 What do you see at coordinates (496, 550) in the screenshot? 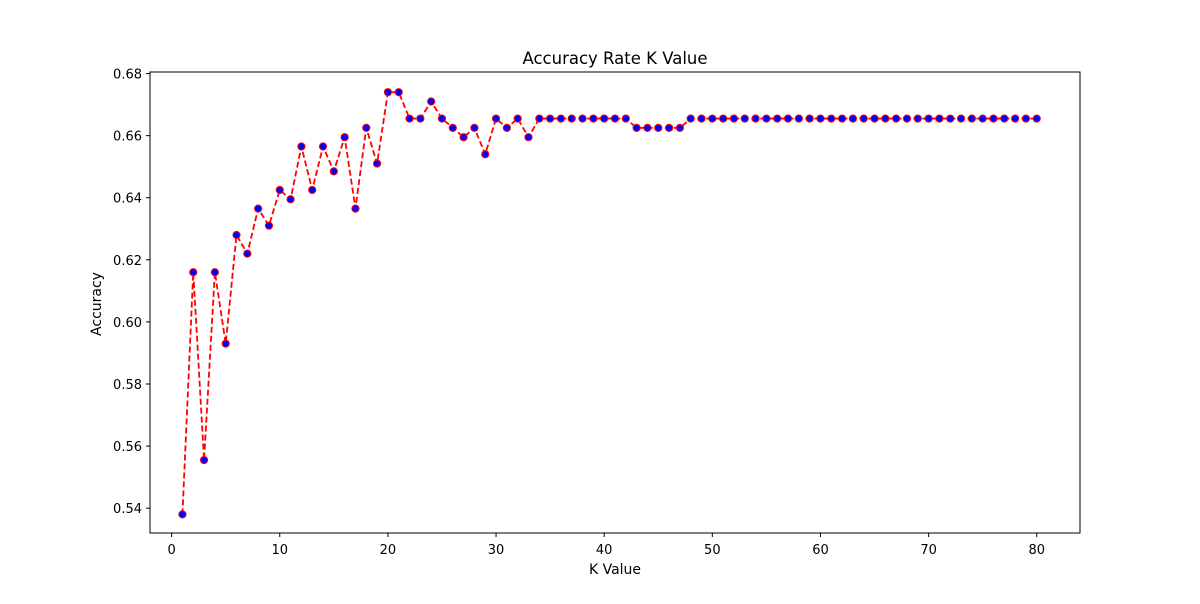
I see `x-tick-label: 30` at bounding box center [496, 550].